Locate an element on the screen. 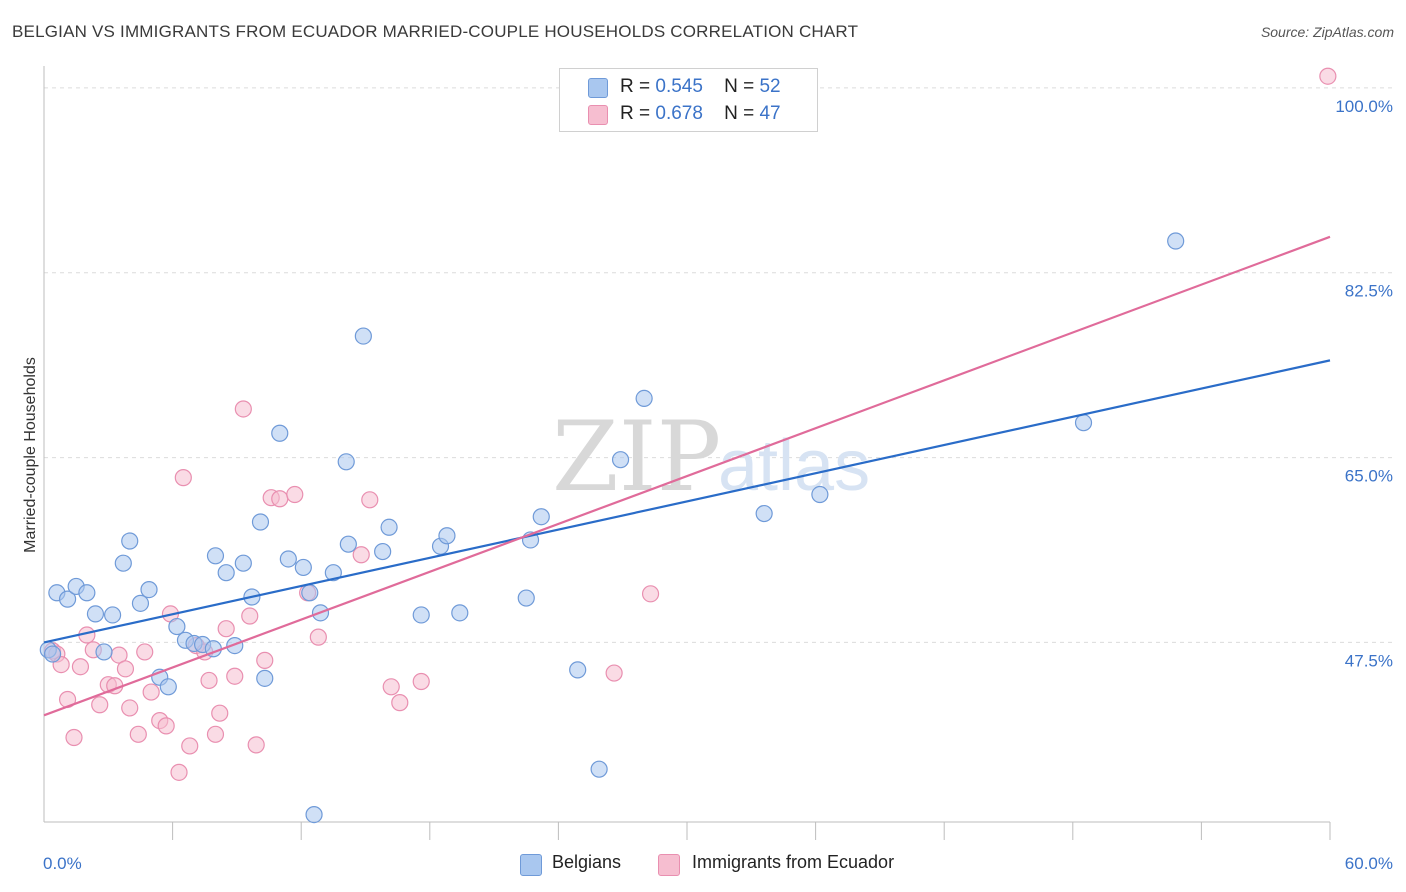 This screenshot has width=1406, height=892. legend-row-ecuador: R = 0.678 N = 47 is located at coordinates (688, 115).